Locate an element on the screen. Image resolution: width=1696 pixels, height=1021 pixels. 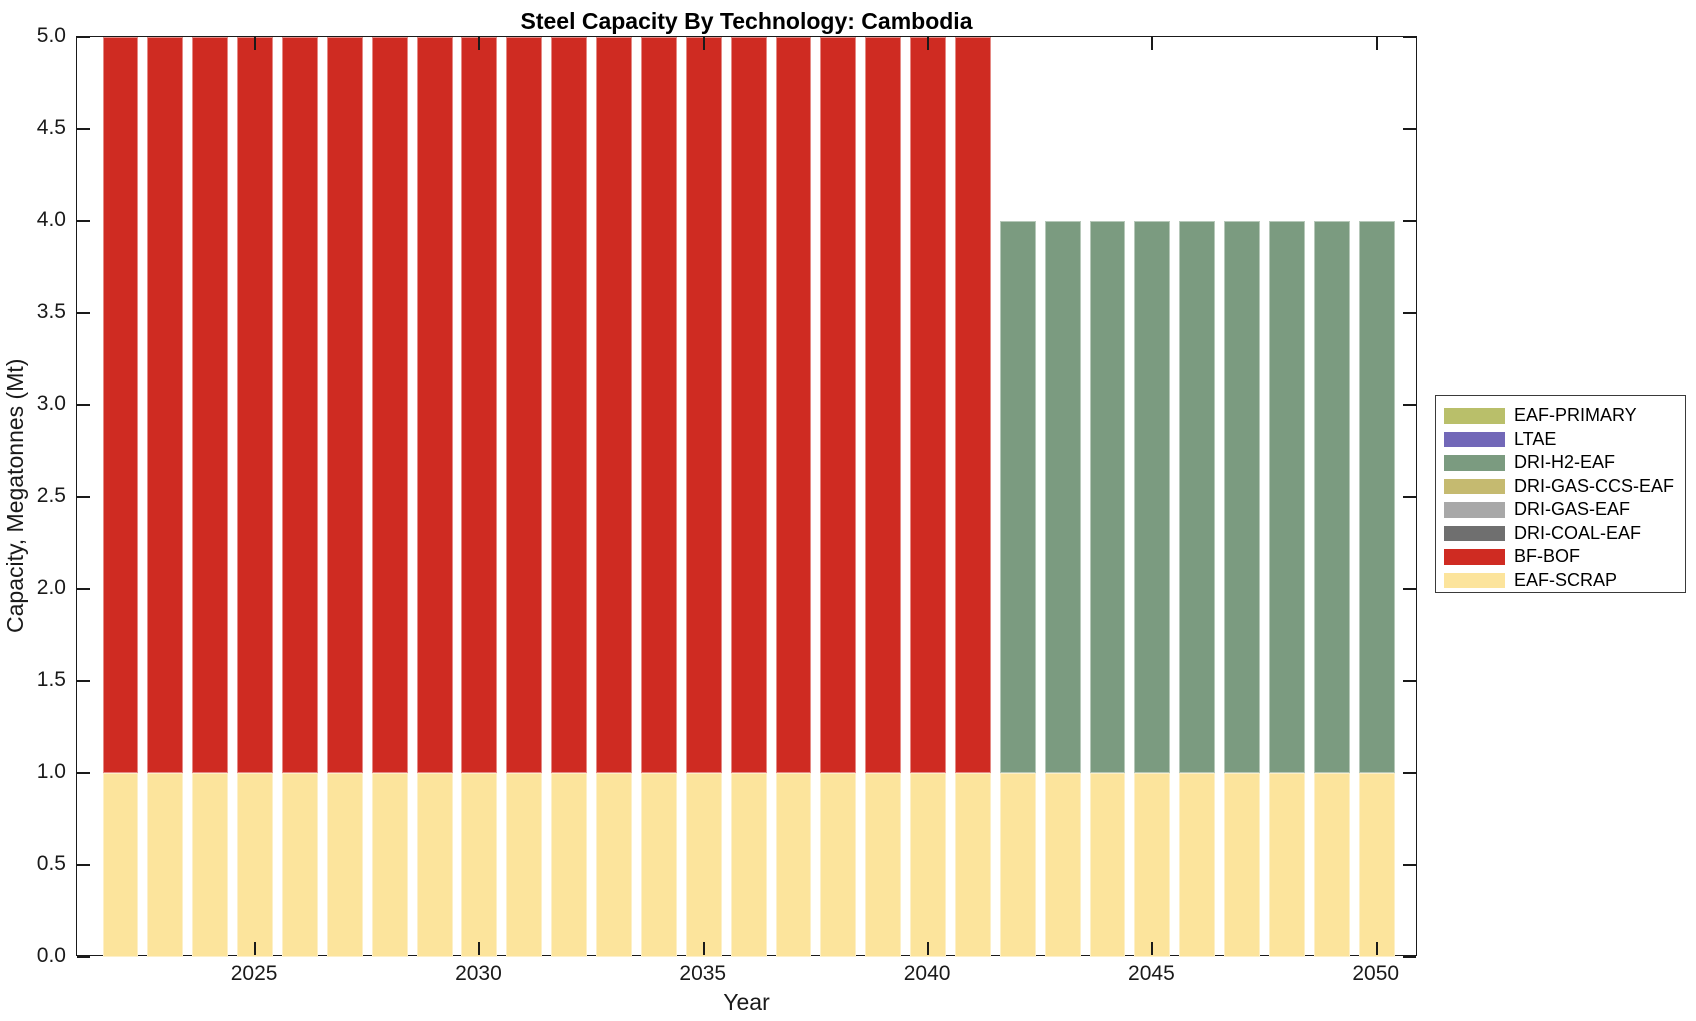
legend-item-dri-h2-eaf: DRI-H2-EAF is located at coordinates (1560, 463).